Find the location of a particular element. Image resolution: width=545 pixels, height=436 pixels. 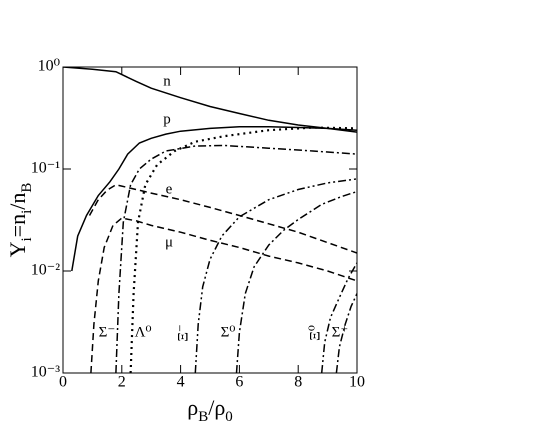

curve-label: p is located at coordinates (167, 119).